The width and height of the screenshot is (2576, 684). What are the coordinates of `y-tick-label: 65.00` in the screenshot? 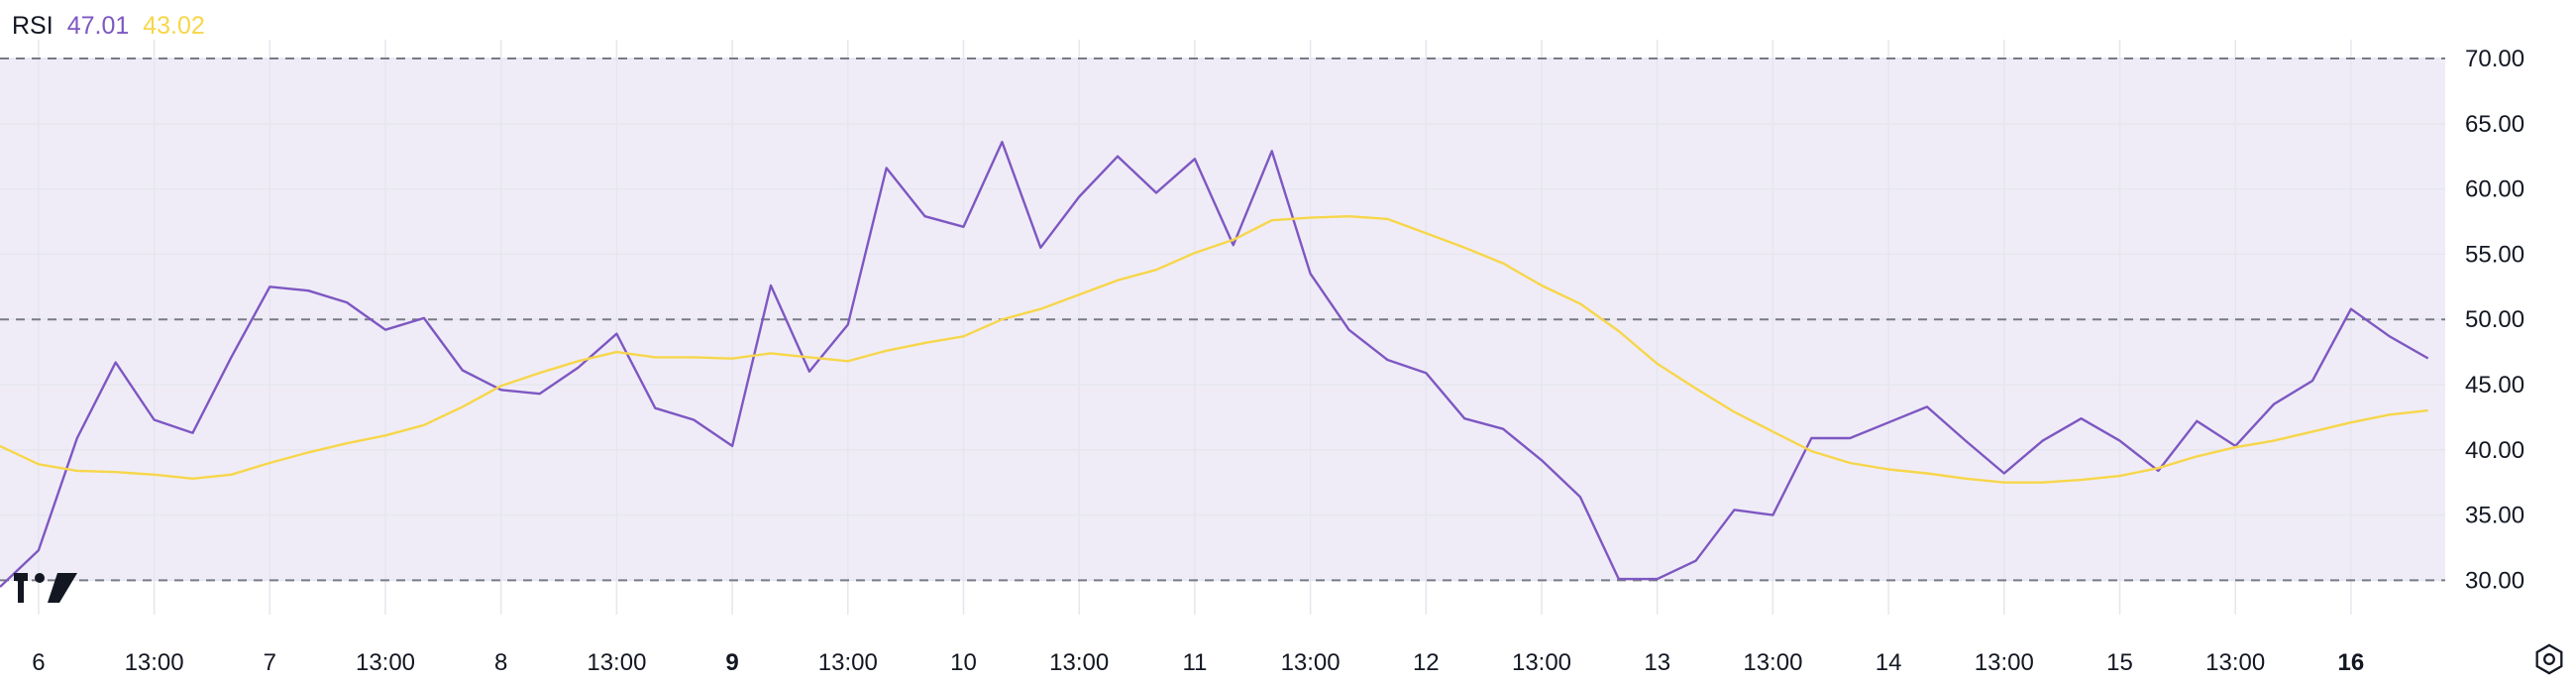 It's located at (2494, 125).